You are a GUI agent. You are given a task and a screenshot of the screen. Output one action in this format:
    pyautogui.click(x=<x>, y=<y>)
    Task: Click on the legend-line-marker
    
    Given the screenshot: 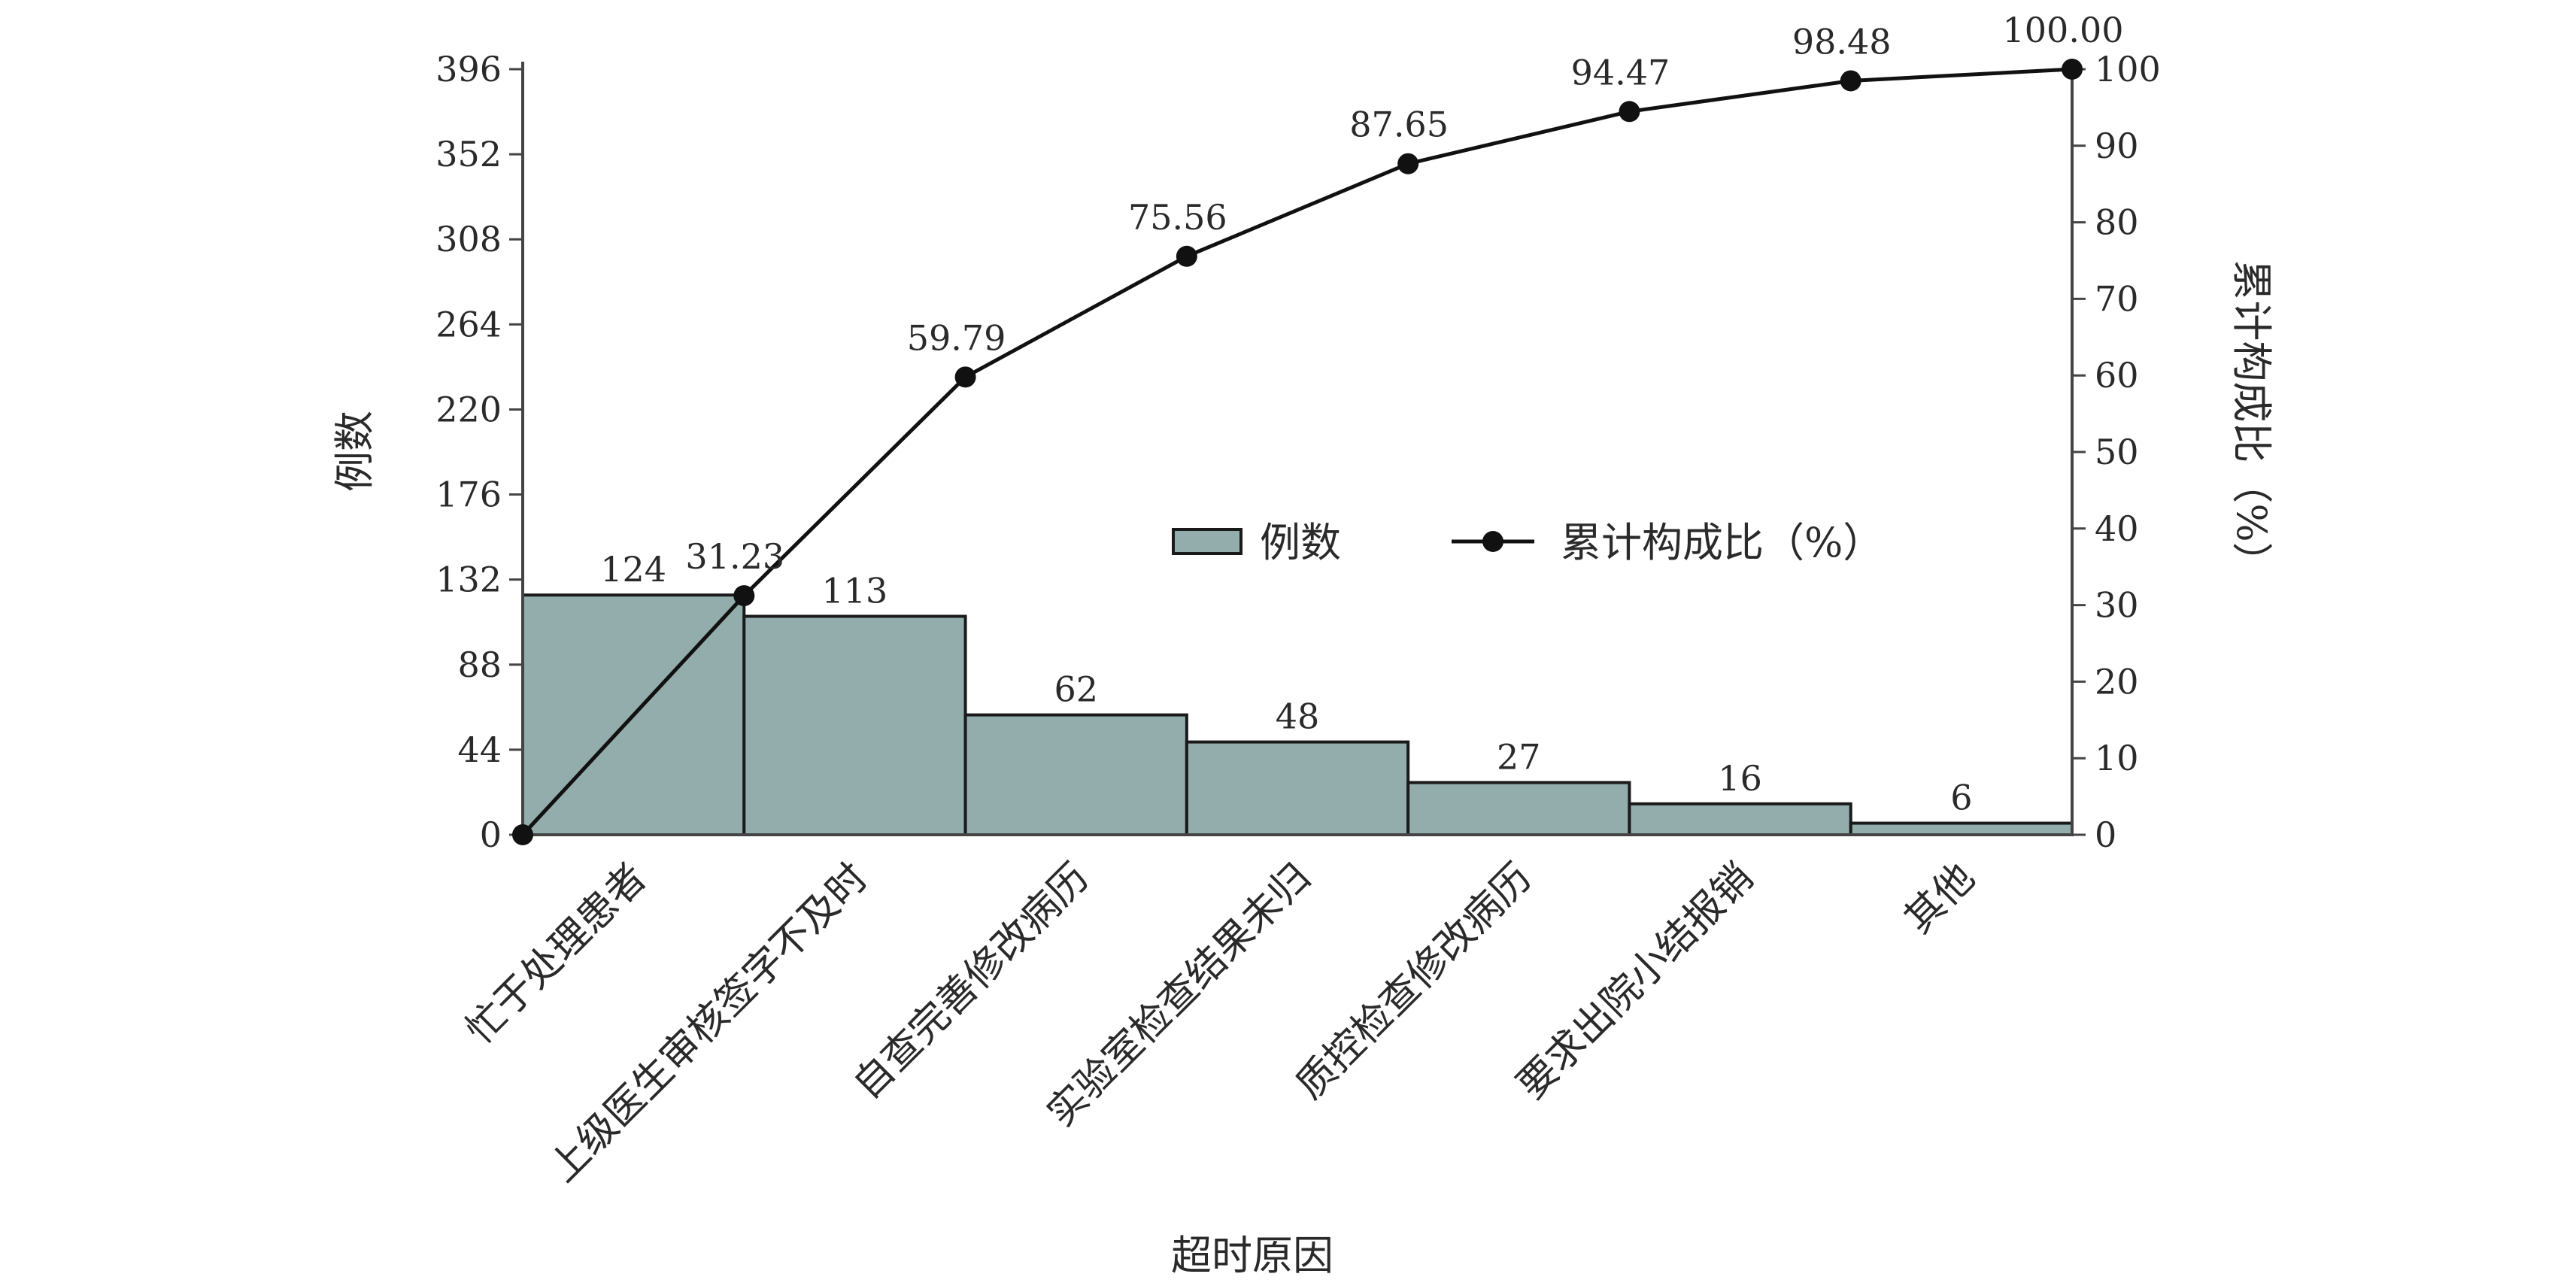 What is the action you would take?
    pyautogui.click(x=1492, y=541)
    